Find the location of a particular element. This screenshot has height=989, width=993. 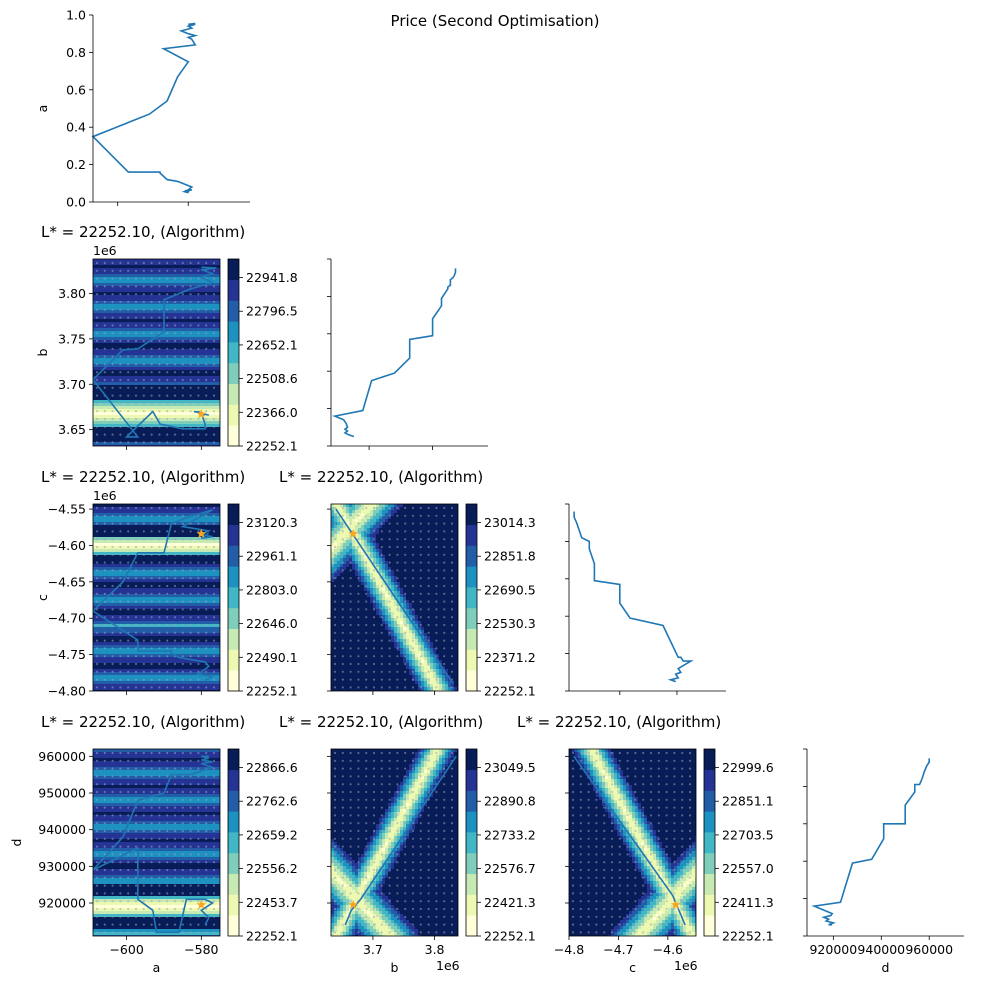

colorbar-tick-label: 22490.1 is located at coordinates (272, 657).